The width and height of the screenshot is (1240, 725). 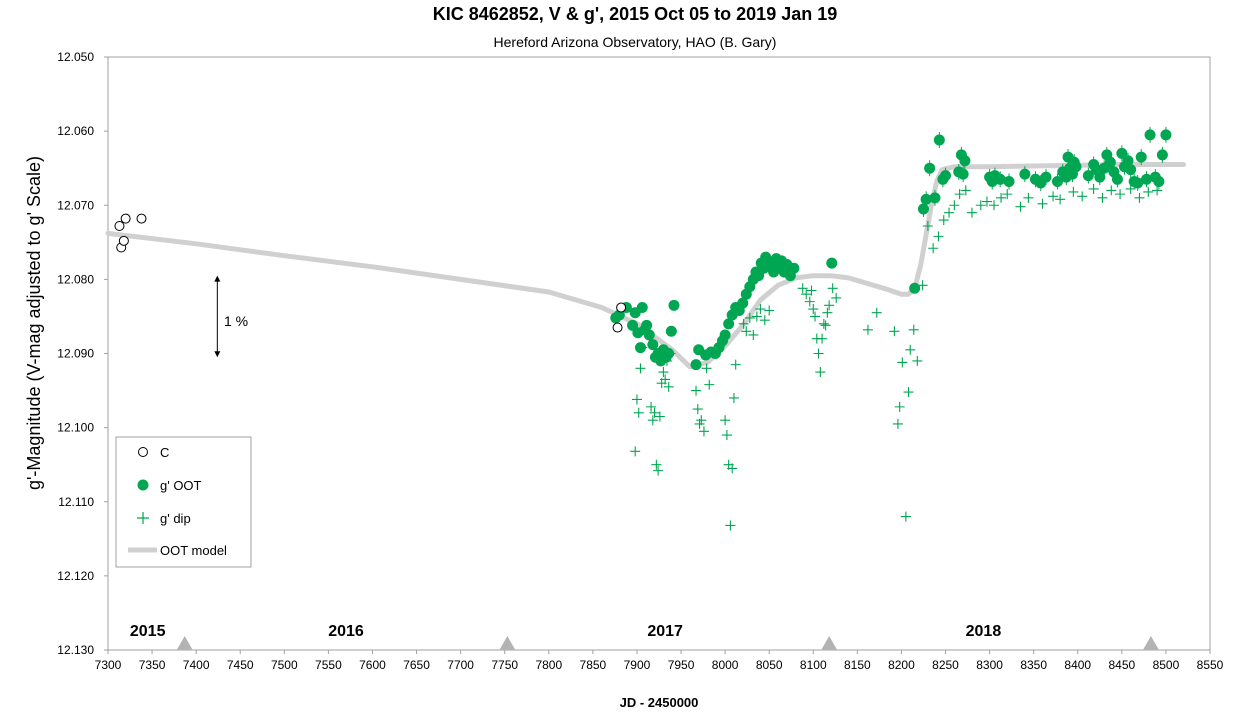 I want to click on x-tick-label: 8200, so click(x=901, y=665).